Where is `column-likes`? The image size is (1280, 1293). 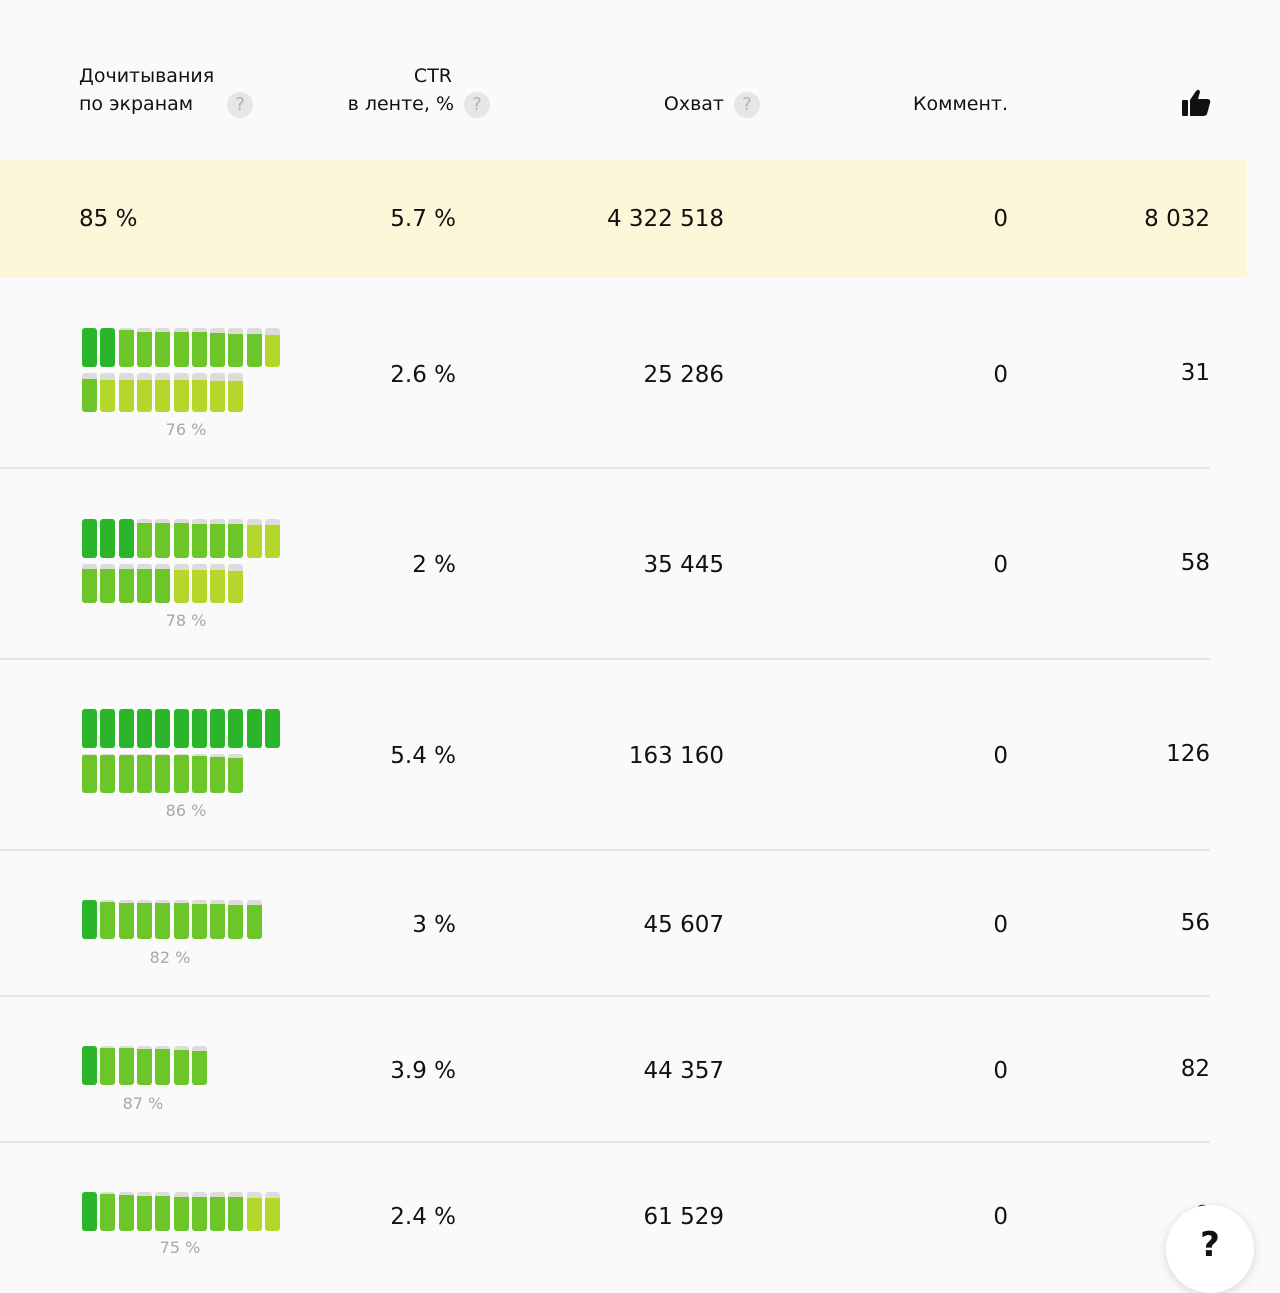 column-likes is located at coordinates (1196, 107).